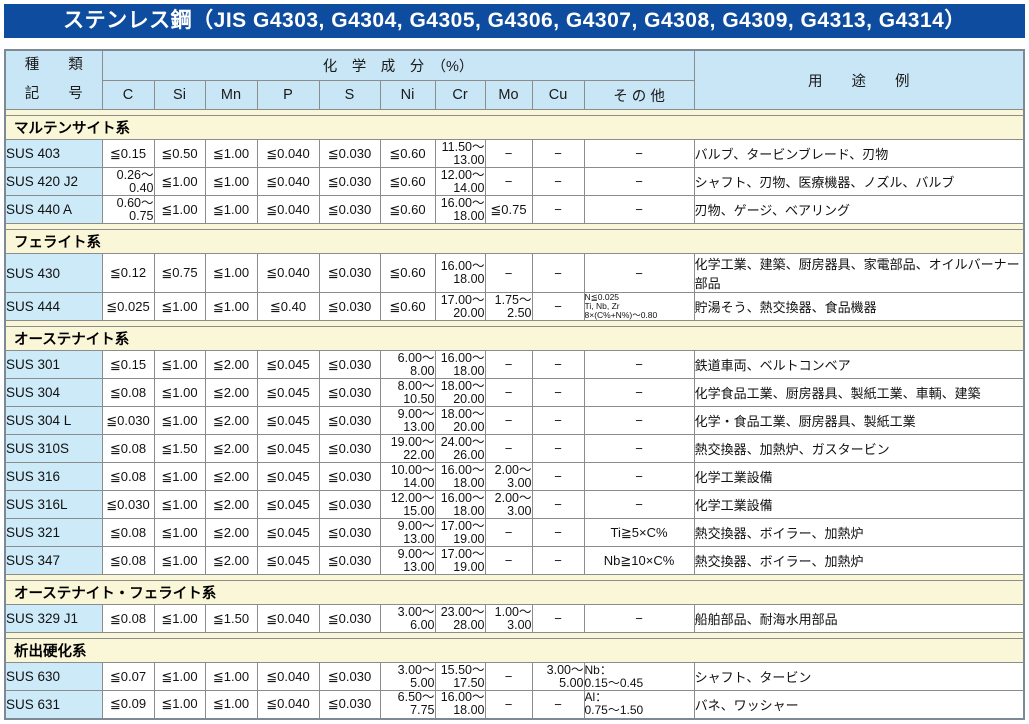  I want to click on col-header-other: そ の 他, so click(639, 95).